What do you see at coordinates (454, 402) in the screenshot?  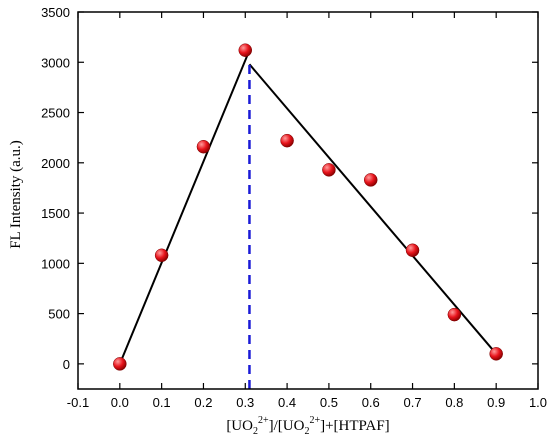 I see `x-tick-label: 0.8` at bounding box center [454, 402].